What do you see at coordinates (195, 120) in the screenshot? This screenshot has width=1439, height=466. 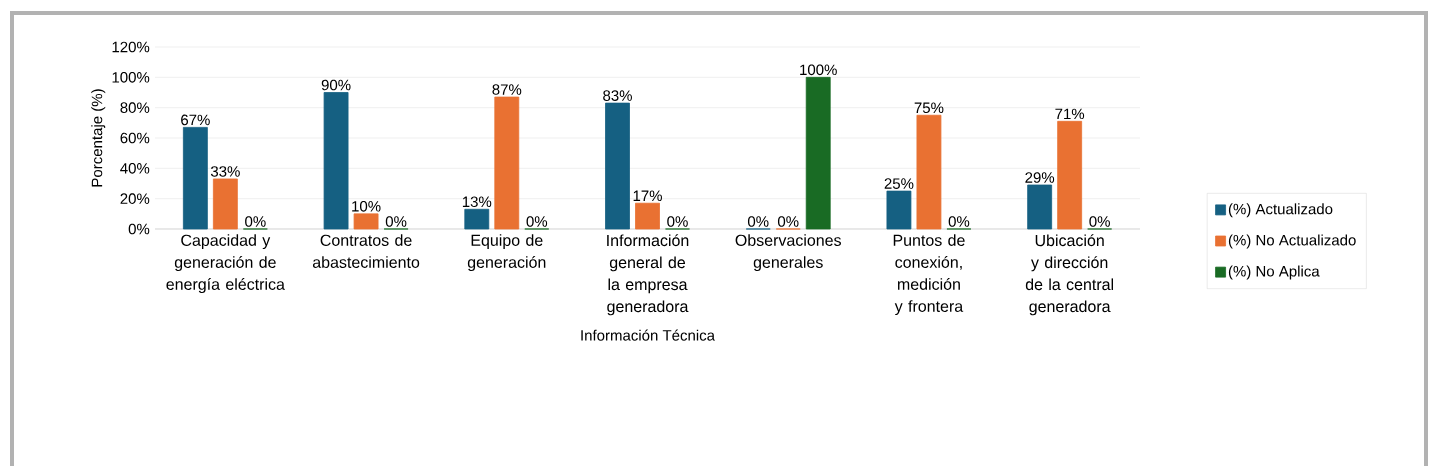 I see `data-label: 67%` at bounding box center [195, 120].